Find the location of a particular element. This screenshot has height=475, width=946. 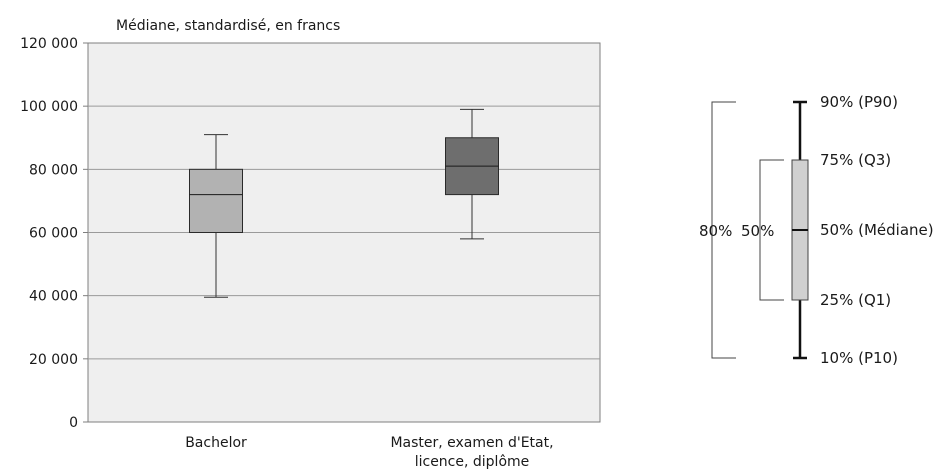

x-category-label-line: Bachelor is located at coordinates (216, 443).